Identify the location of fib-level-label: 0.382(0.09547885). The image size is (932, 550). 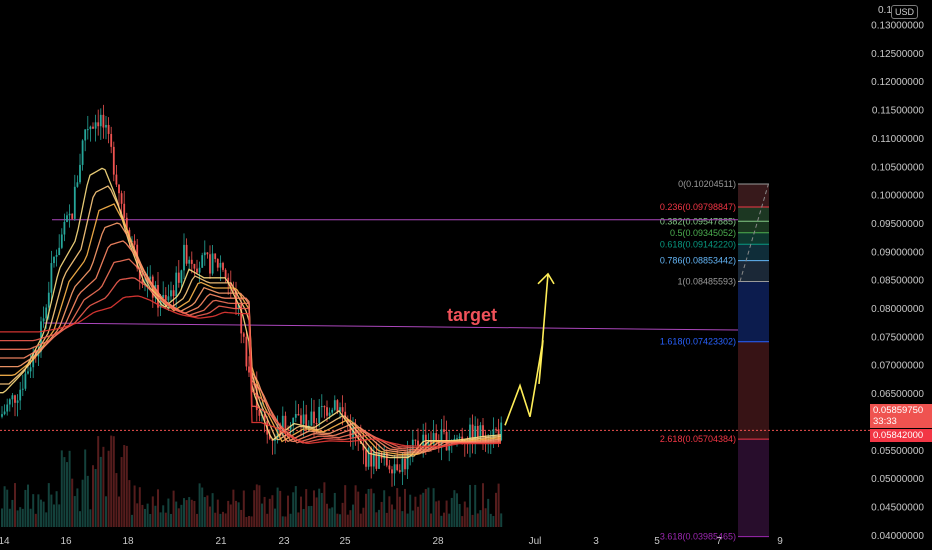
(698, 221).